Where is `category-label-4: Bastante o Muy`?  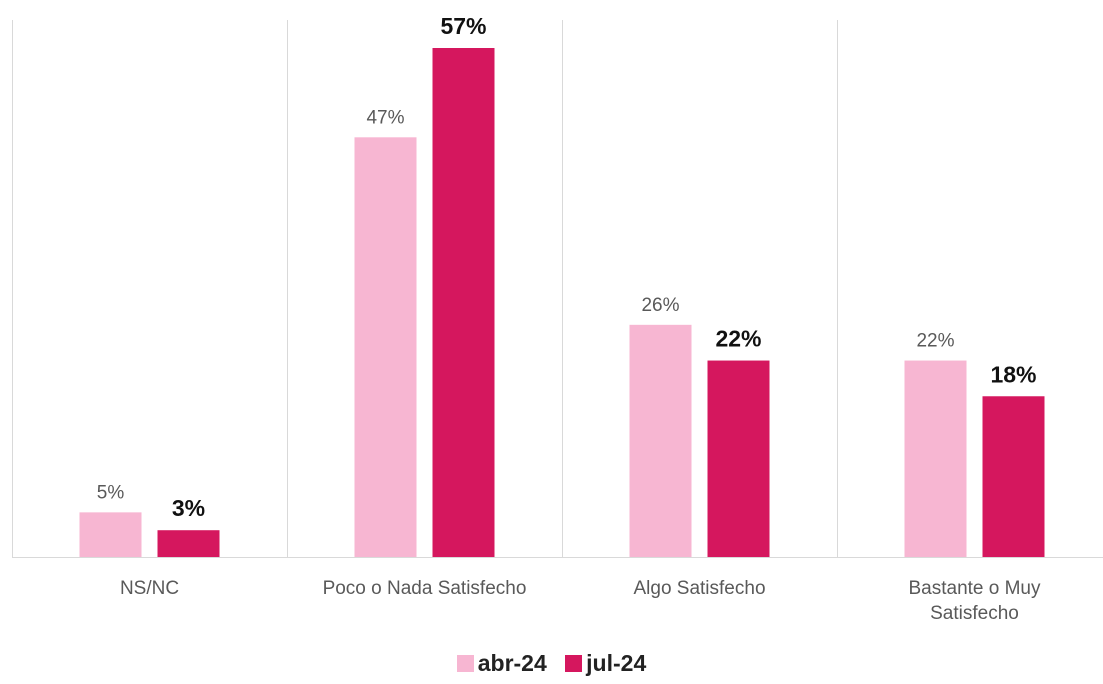
category-label-4: Bastante o Muy is located at coordinates (974, 588).